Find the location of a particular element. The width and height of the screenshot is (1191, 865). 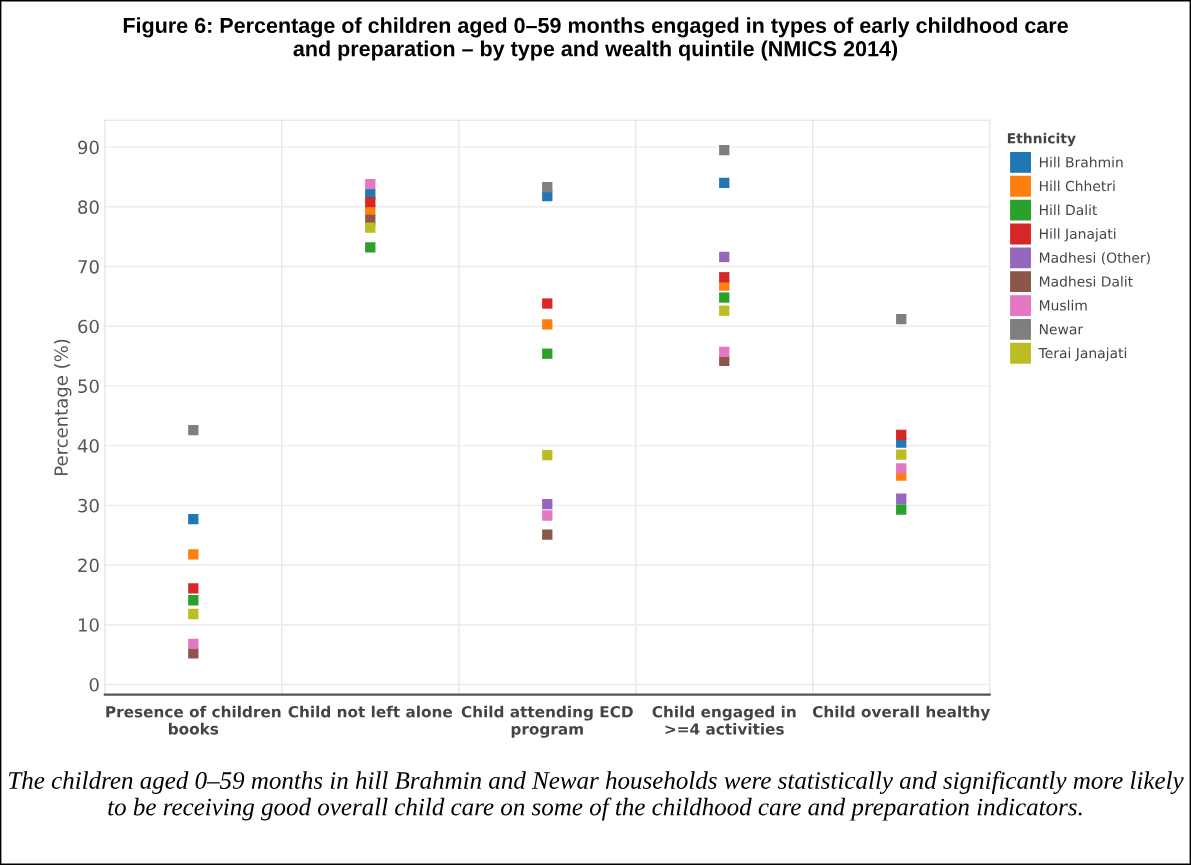

legend-label: Hill Dalit is located at coordinates (1068, 210).